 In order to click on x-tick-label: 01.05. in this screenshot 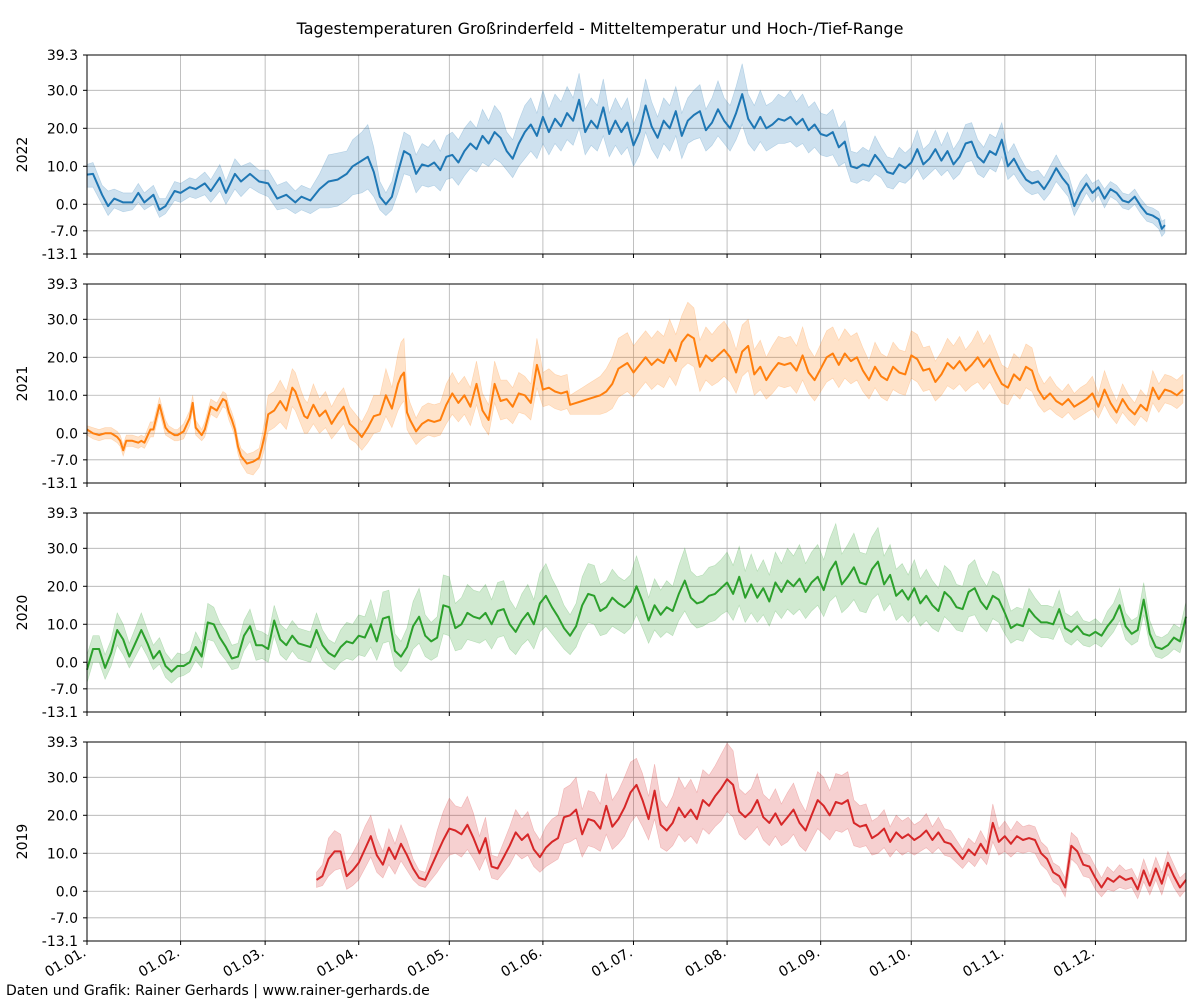, I will do `click(428, 963)`.